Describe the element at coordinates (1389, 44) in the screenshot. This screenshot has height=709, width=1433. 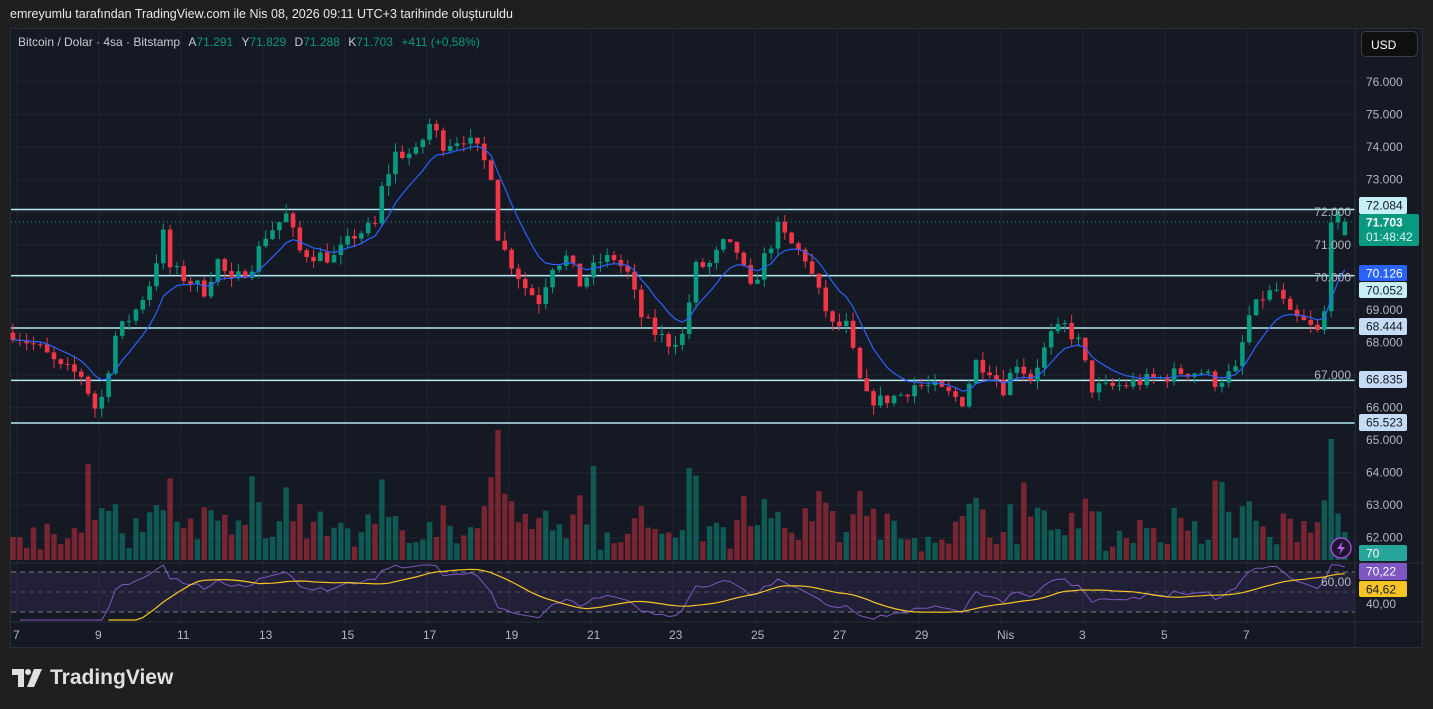
I see `currency-button: USD` at that location.